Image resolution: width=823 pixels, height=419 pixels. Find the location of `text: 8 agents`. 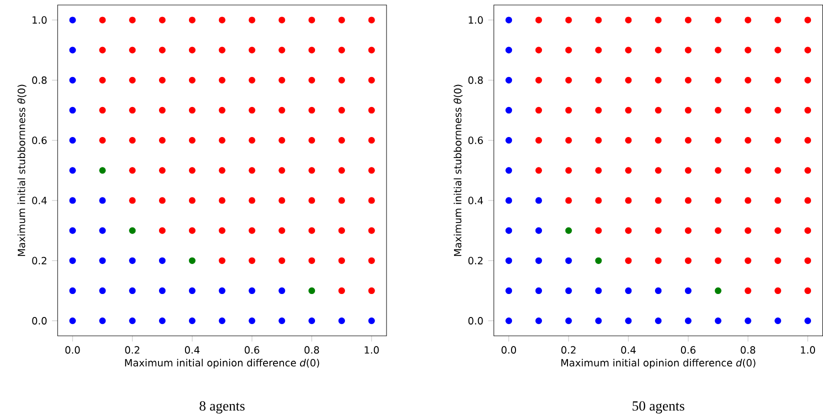

text: 8 agents is located at coordinates (222, 407).